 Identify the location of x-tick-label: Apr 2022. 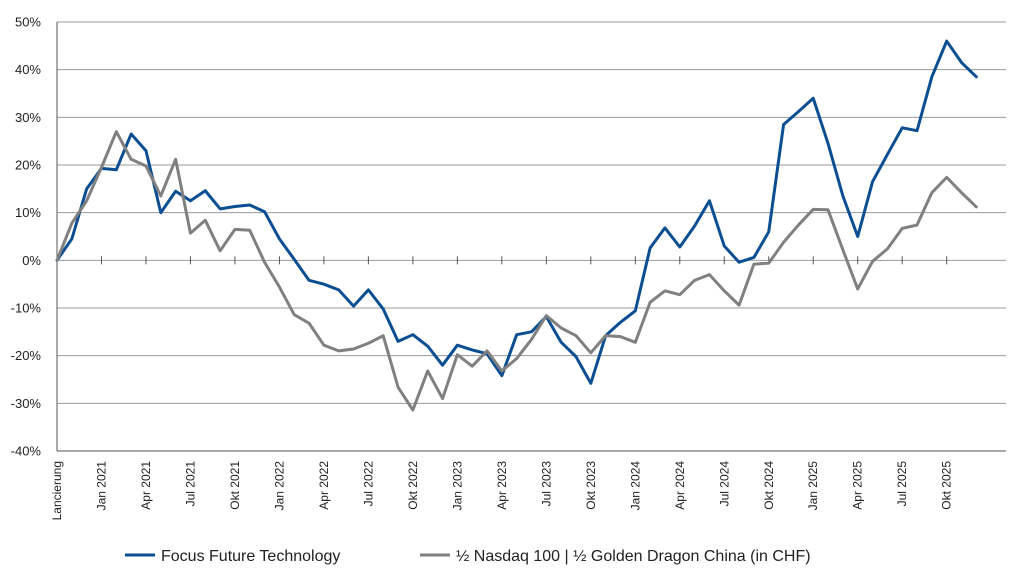
(324, 485).